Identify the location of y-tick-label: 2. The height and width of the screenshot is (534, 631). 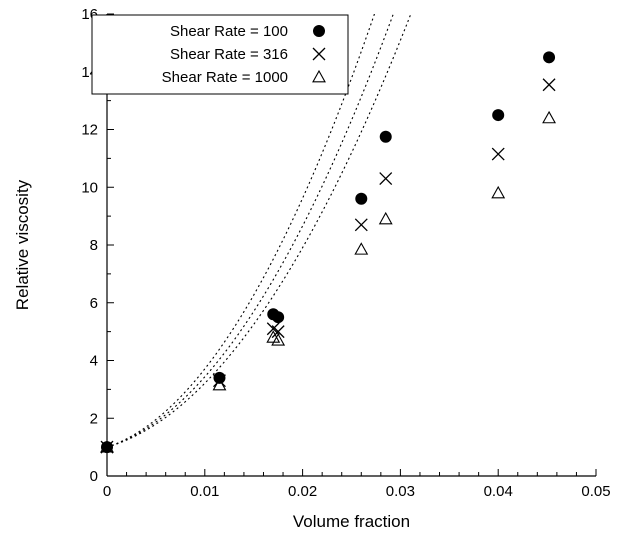
(94, 418).